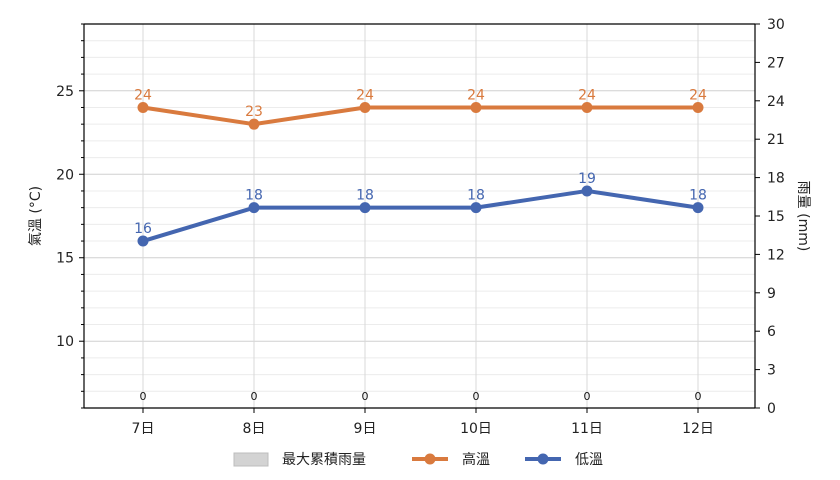 Image resolution: width=840 pixels, height=480 pixels. I want to click on y-axis-left-label: 氣溫 (°C), so click(36, 216).